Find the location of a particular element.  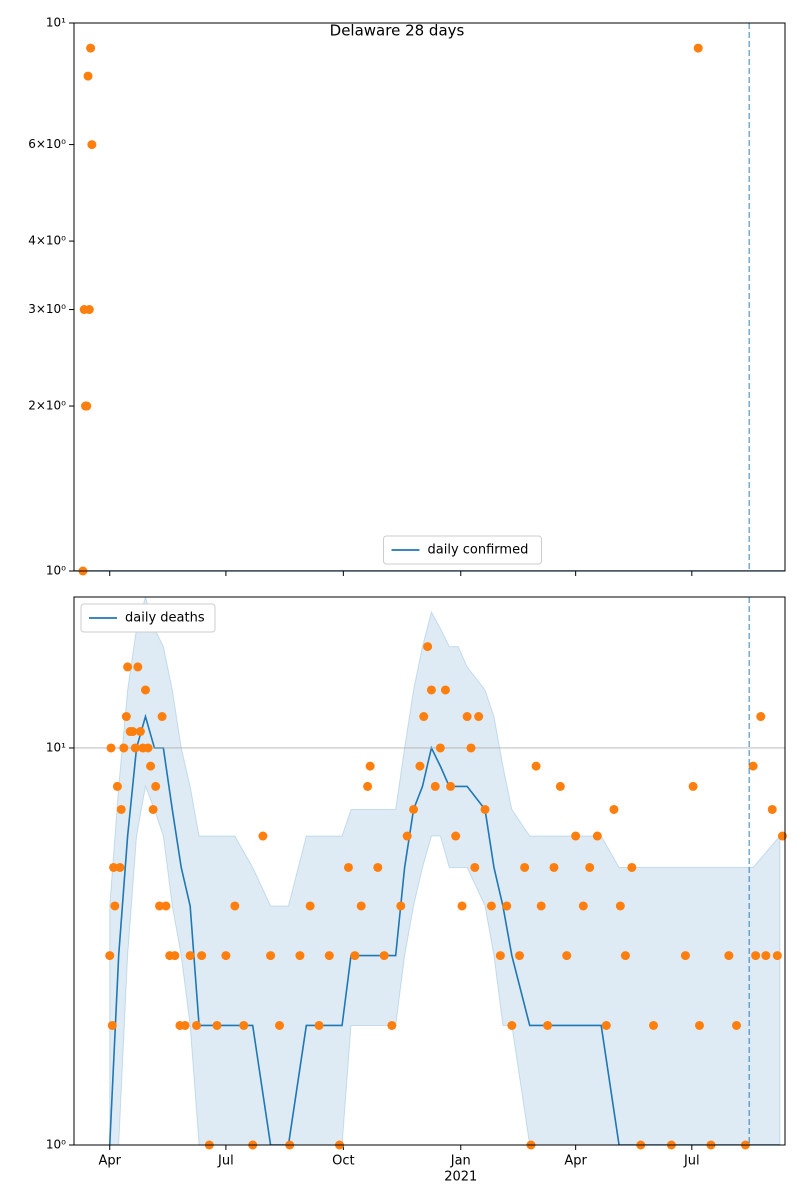

y-tick-label: 2×10⁰ is located at coordinates (47, 406).